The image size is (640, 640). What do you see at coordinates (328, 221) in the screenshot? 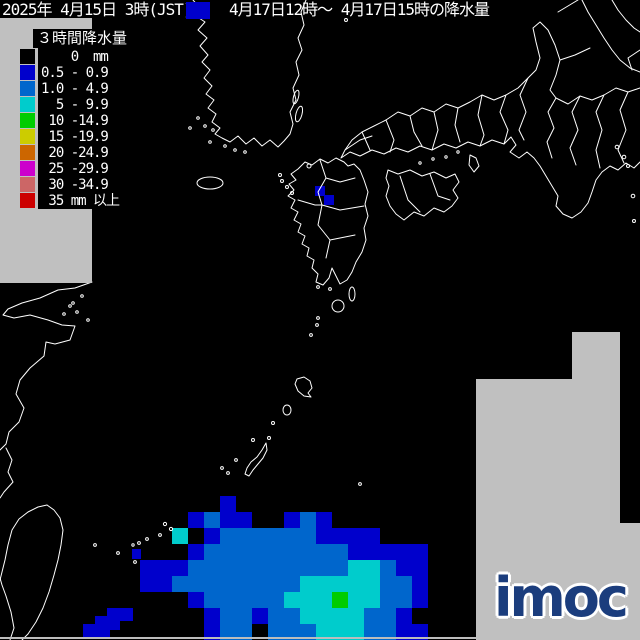
I see `kyushu-coastline` at bounding box center [328, 221].